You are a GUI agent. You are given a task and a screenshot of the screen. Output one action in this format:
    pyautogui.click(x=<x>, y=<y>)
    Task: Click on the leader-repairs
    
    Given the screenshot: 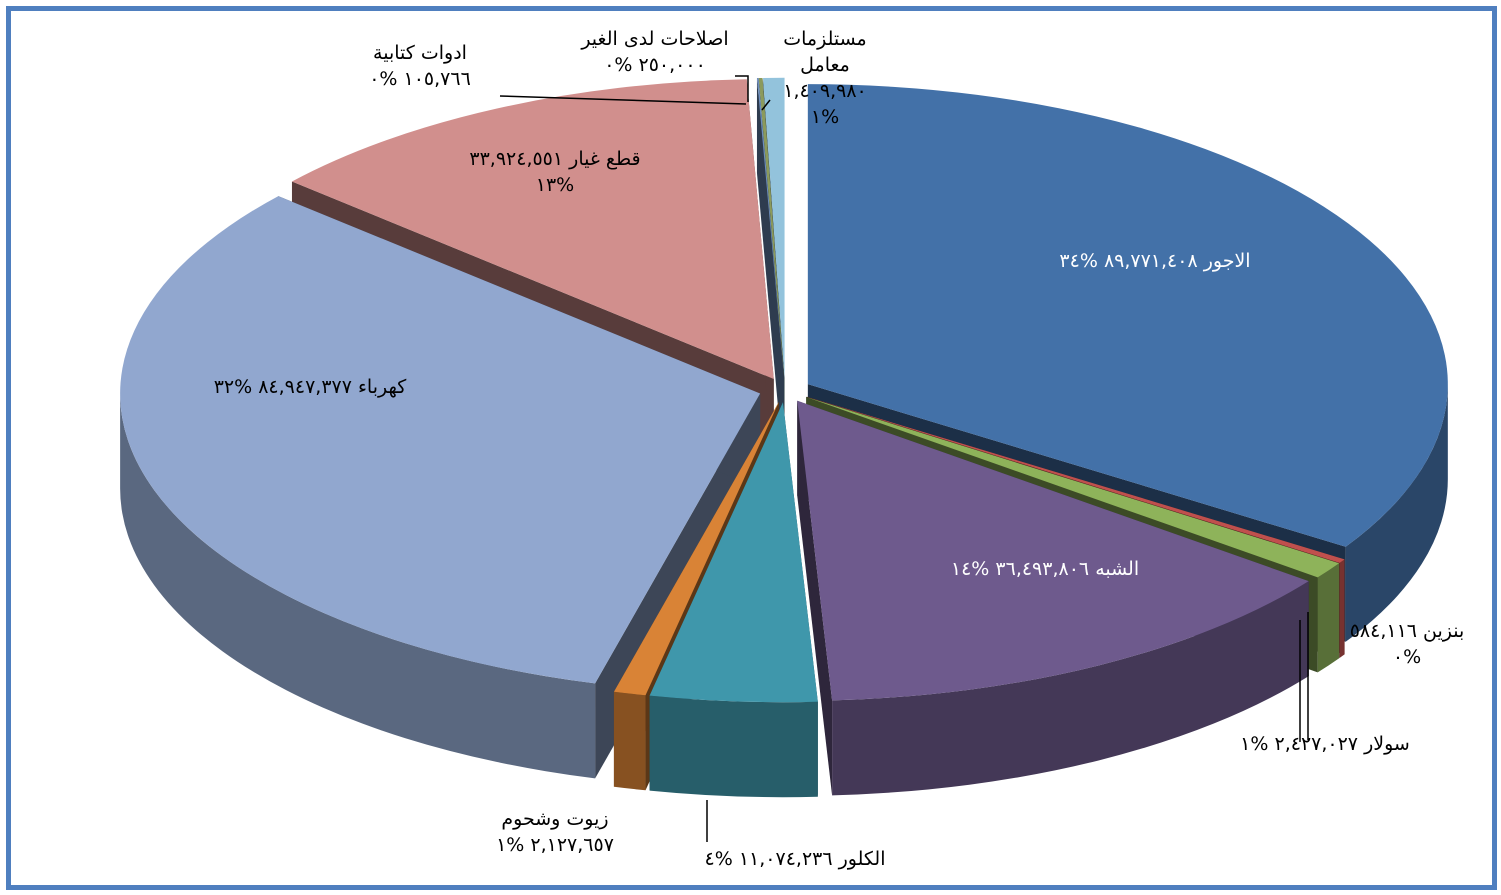 What is the action you would take?
    pyautogui.click(x=742, y=88)
    